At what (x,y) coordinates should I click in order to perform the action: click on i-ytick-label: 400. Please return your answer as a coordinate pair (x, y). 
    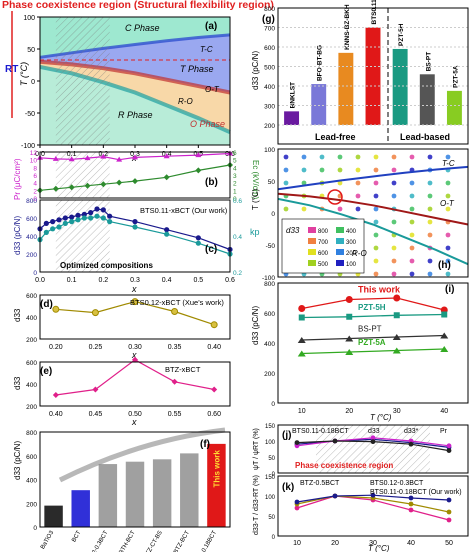
    Looking at the image, I should click on (269, 344).